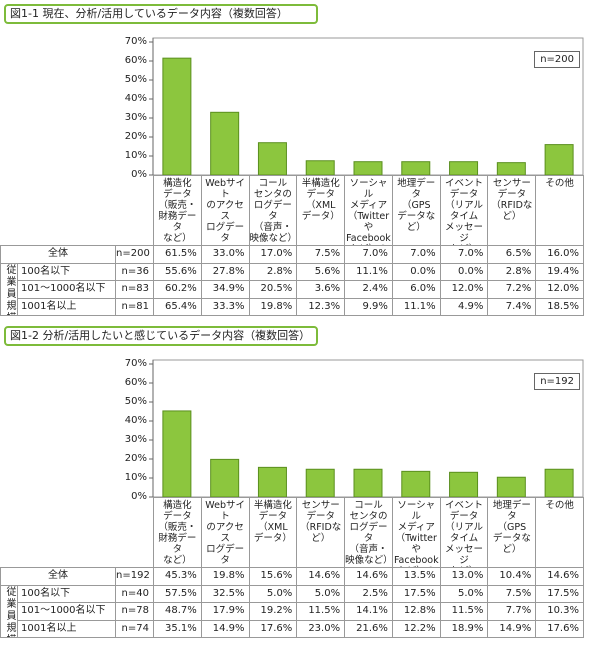  What do you see at coordinates (512, 271) in the screenshot?
I see `row-cell: 2.8%` at bounding box center [512, 271].